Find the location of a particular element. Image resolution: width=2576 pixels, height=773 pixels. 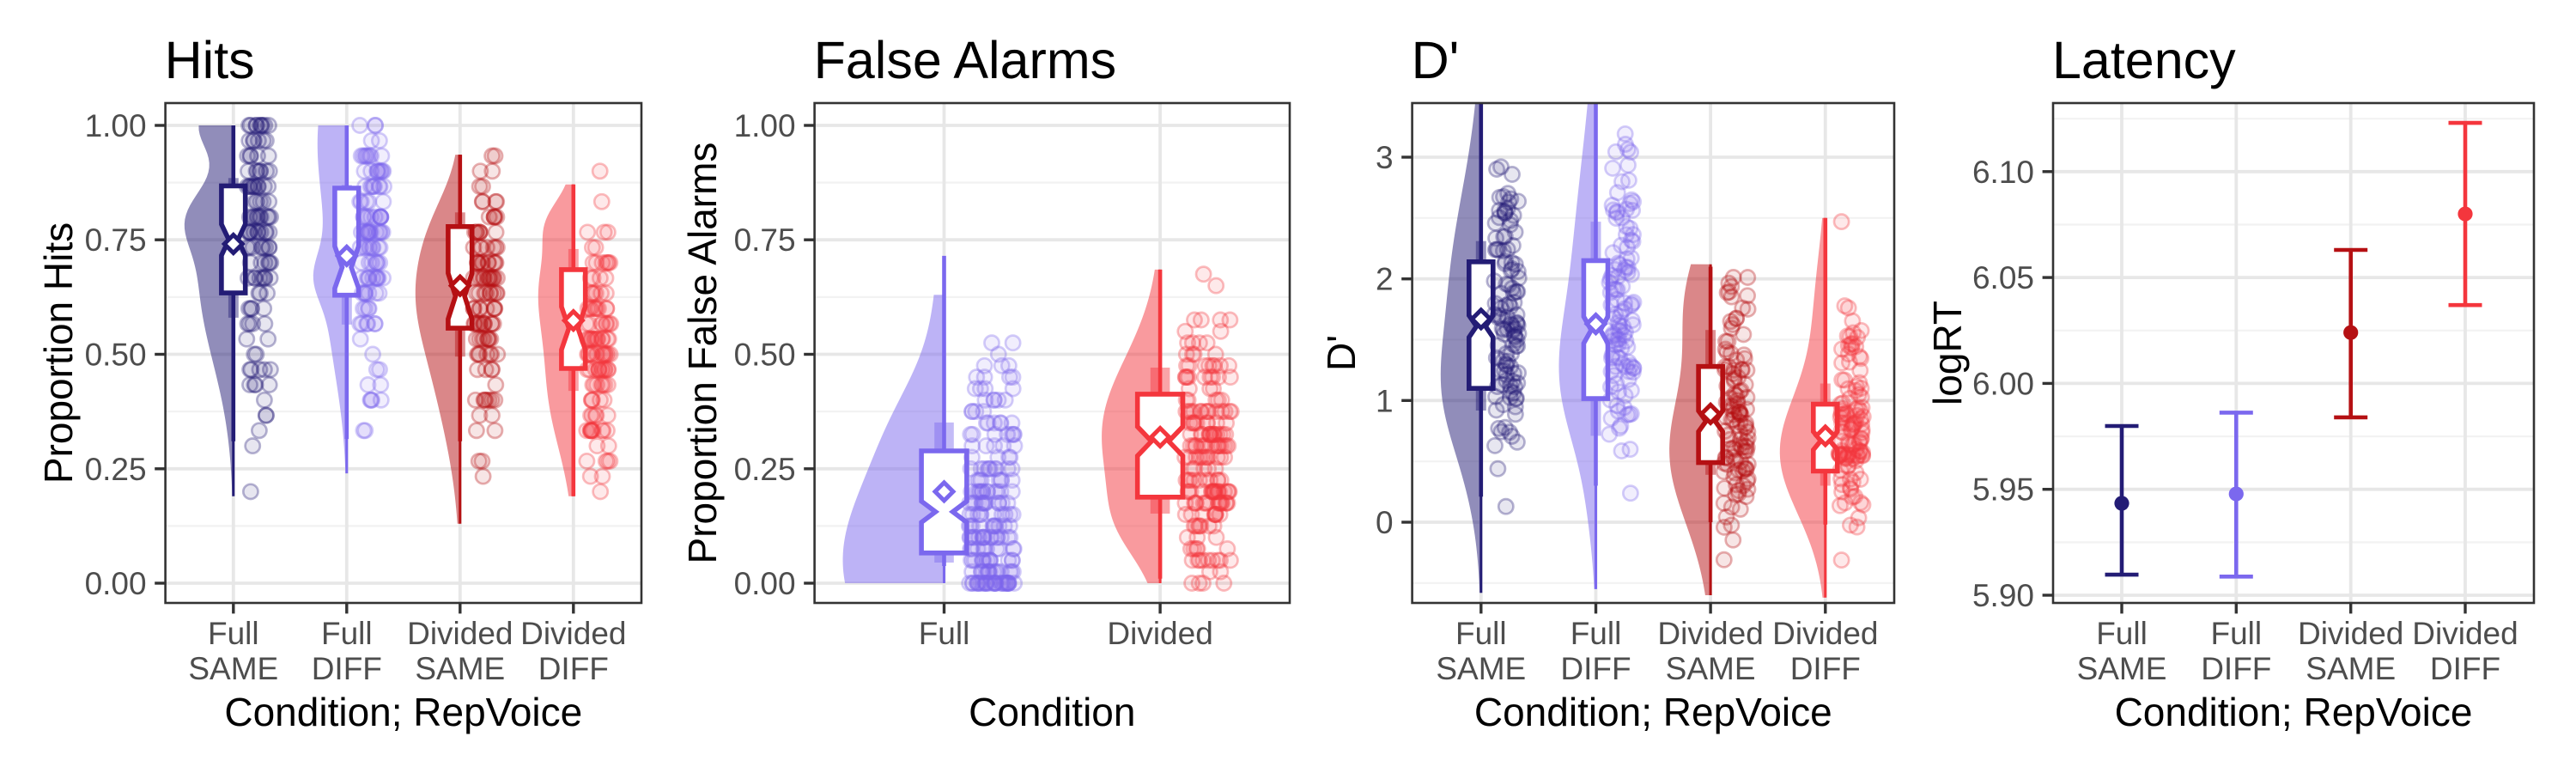

svg-text: 3 is located at coordinates (1385, 157).